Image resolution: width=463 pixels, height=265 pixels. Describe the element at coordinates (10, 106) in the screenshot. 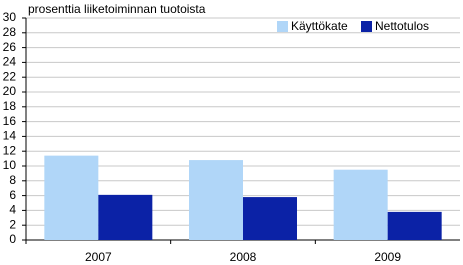

I see `y-tick-label: 18` at that location.